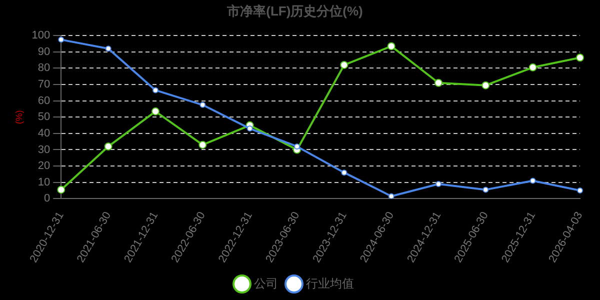 The image size is (600, 300). Describe the element at coordinates (44, 182) in the screenshot. I see `y-tick-label: 10` at that location.